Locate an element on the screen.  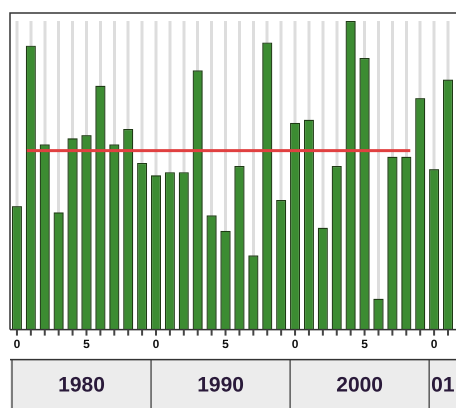
text: 01 is located at coordinates (443, 385).